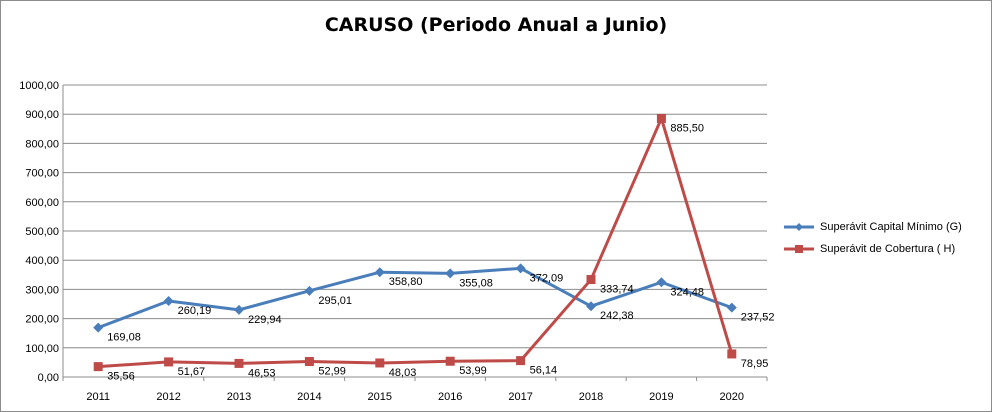 This screenshot has height=412, width=992. What do you see at coordinates (42, 290) in the screenshot?
I see `y-tick-label: 300,00` at bounding box center [42, 290].